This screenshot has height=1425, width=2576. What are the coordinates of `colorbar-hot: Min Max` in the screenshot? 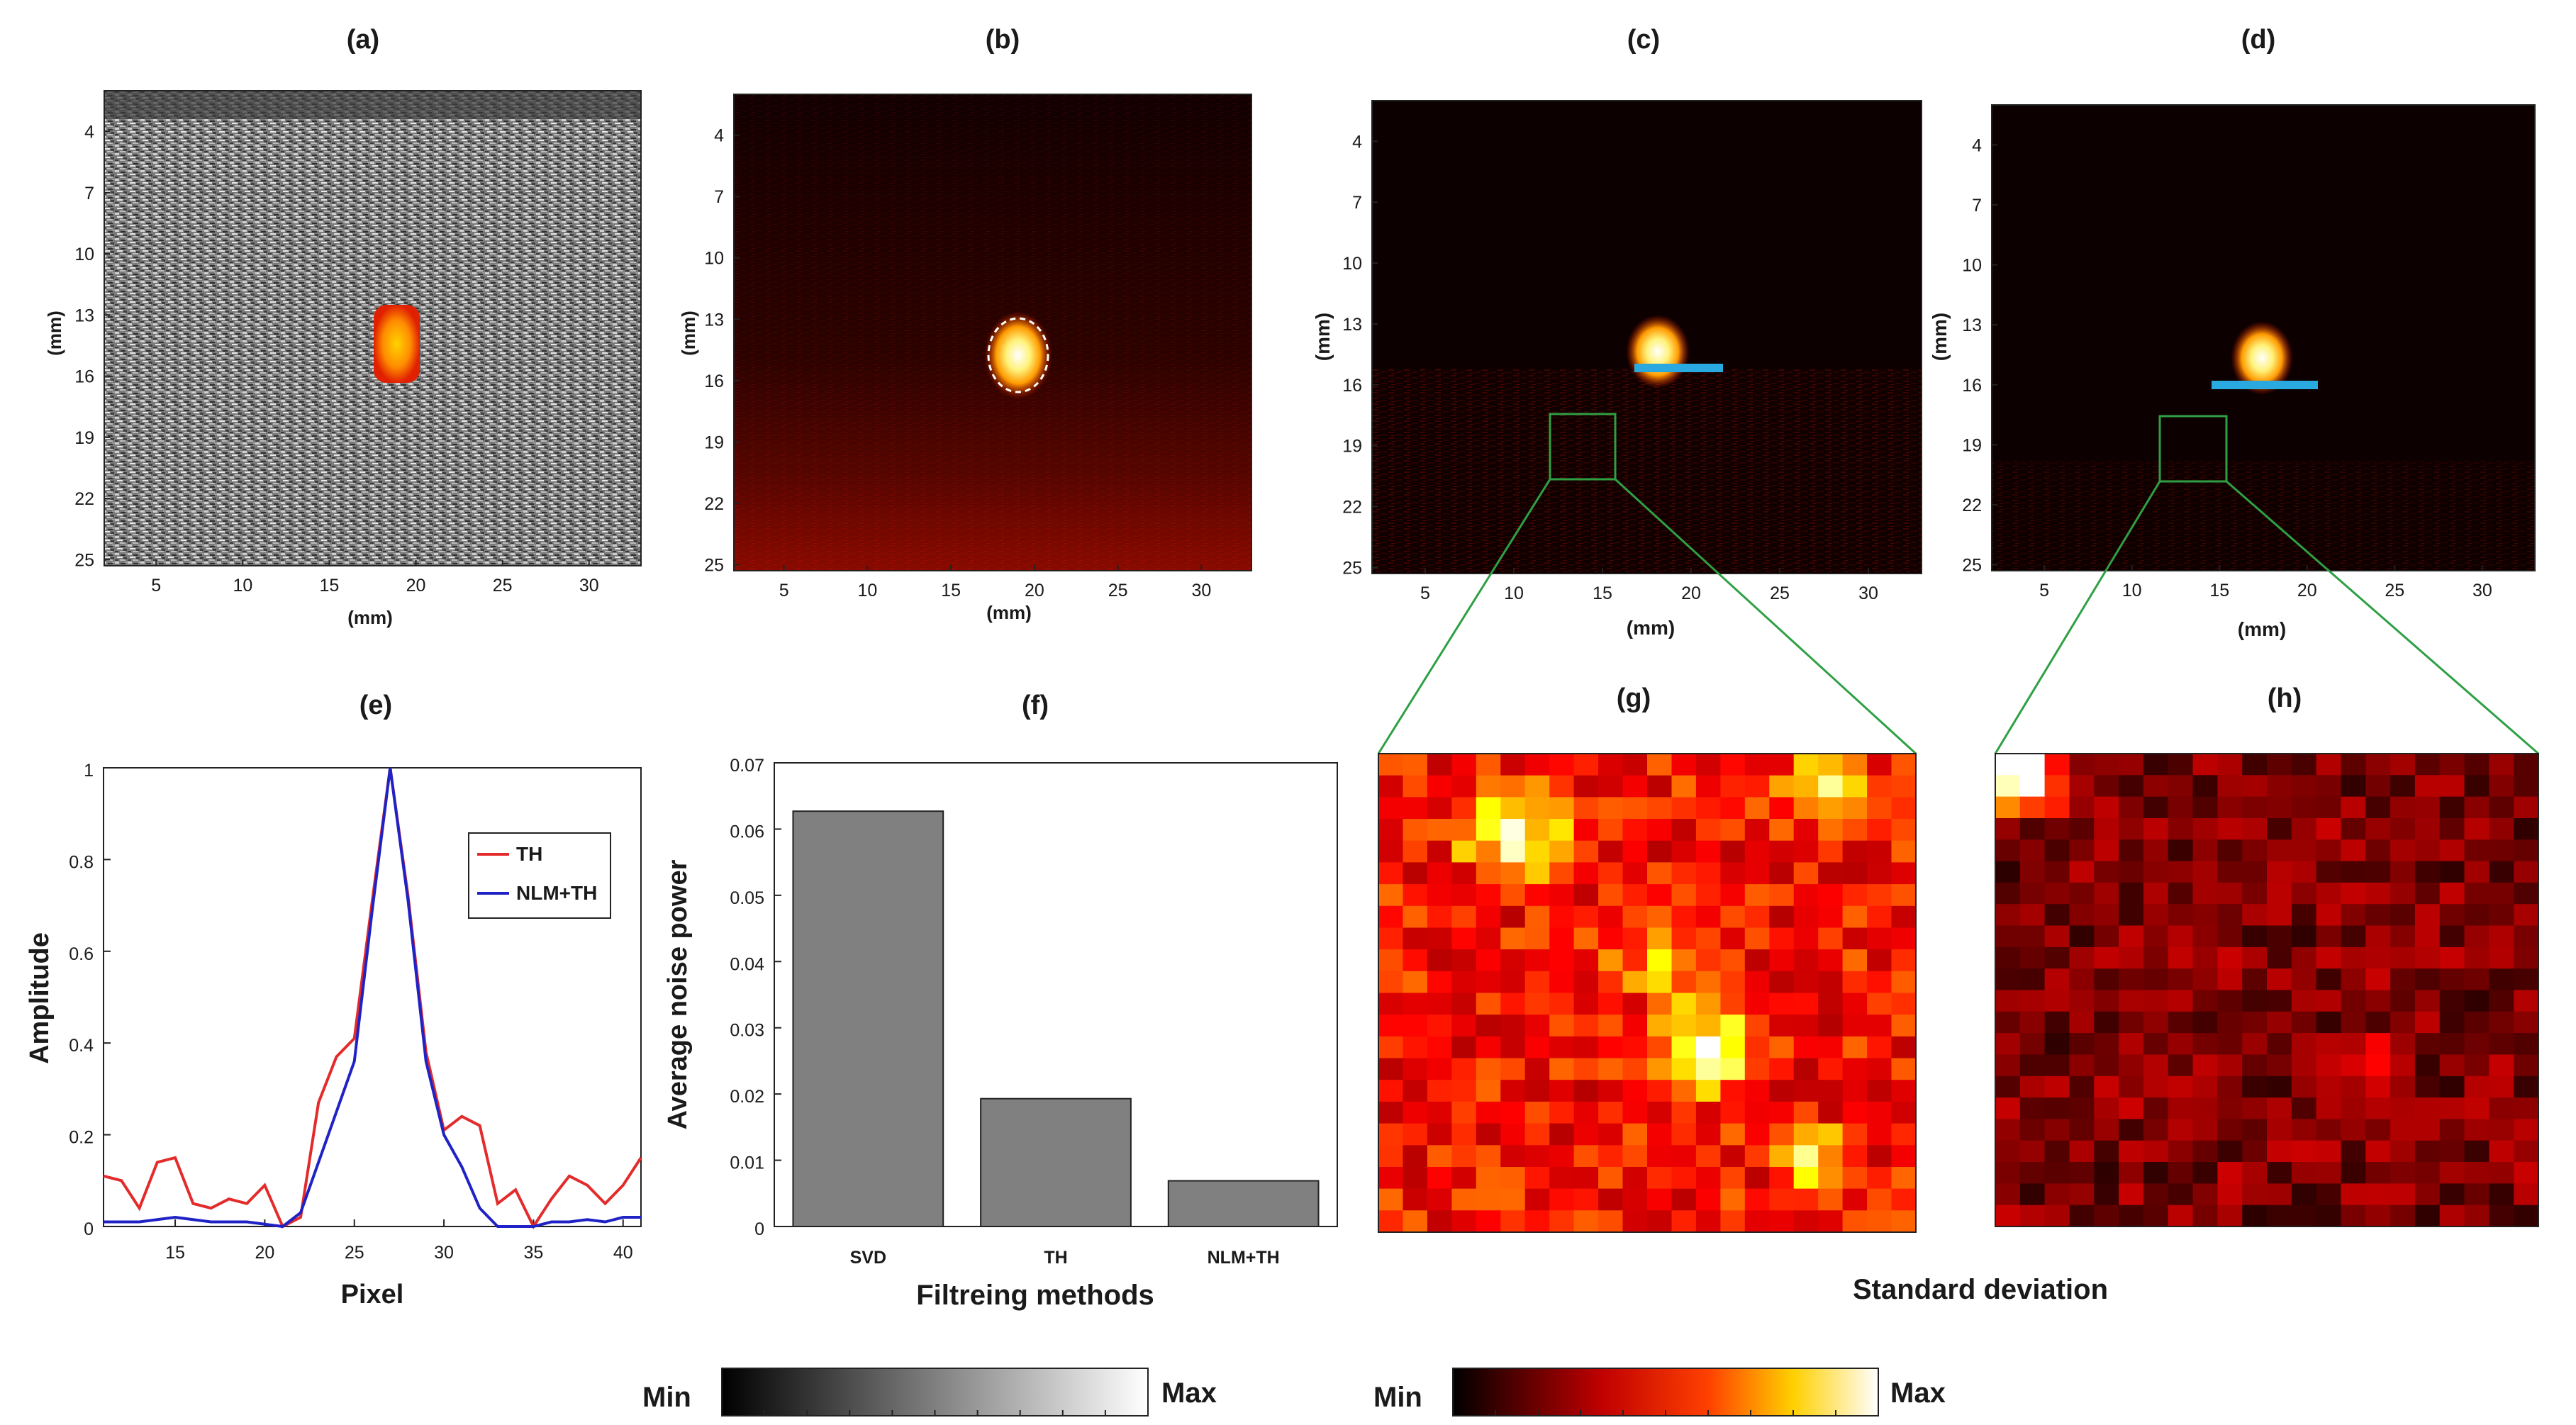 It's located at (1660, 1392).